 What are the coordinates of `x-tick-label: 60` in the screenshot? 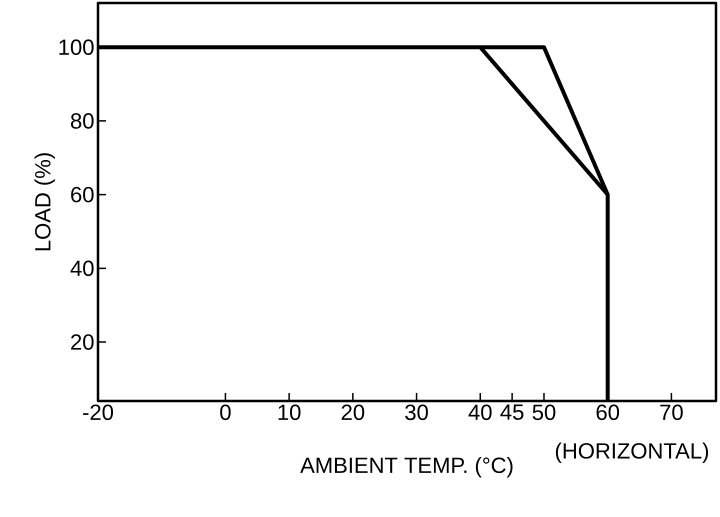 It's located at (608, 412).